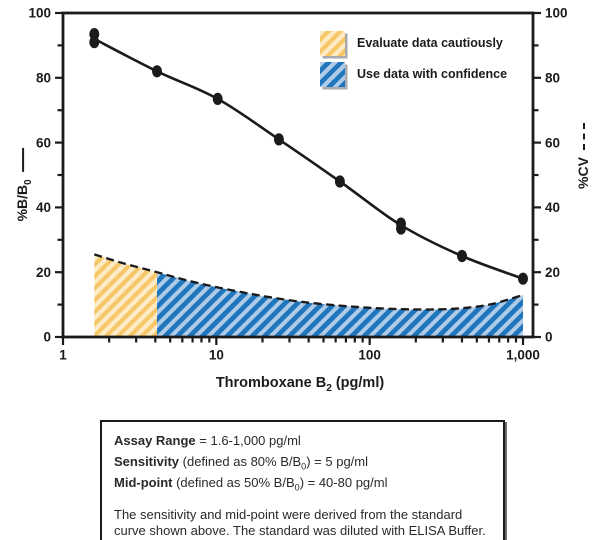  Describe the element at coordinates (523, 355) in the screenshot. I see `x-tick-label: 1,000` at that location.